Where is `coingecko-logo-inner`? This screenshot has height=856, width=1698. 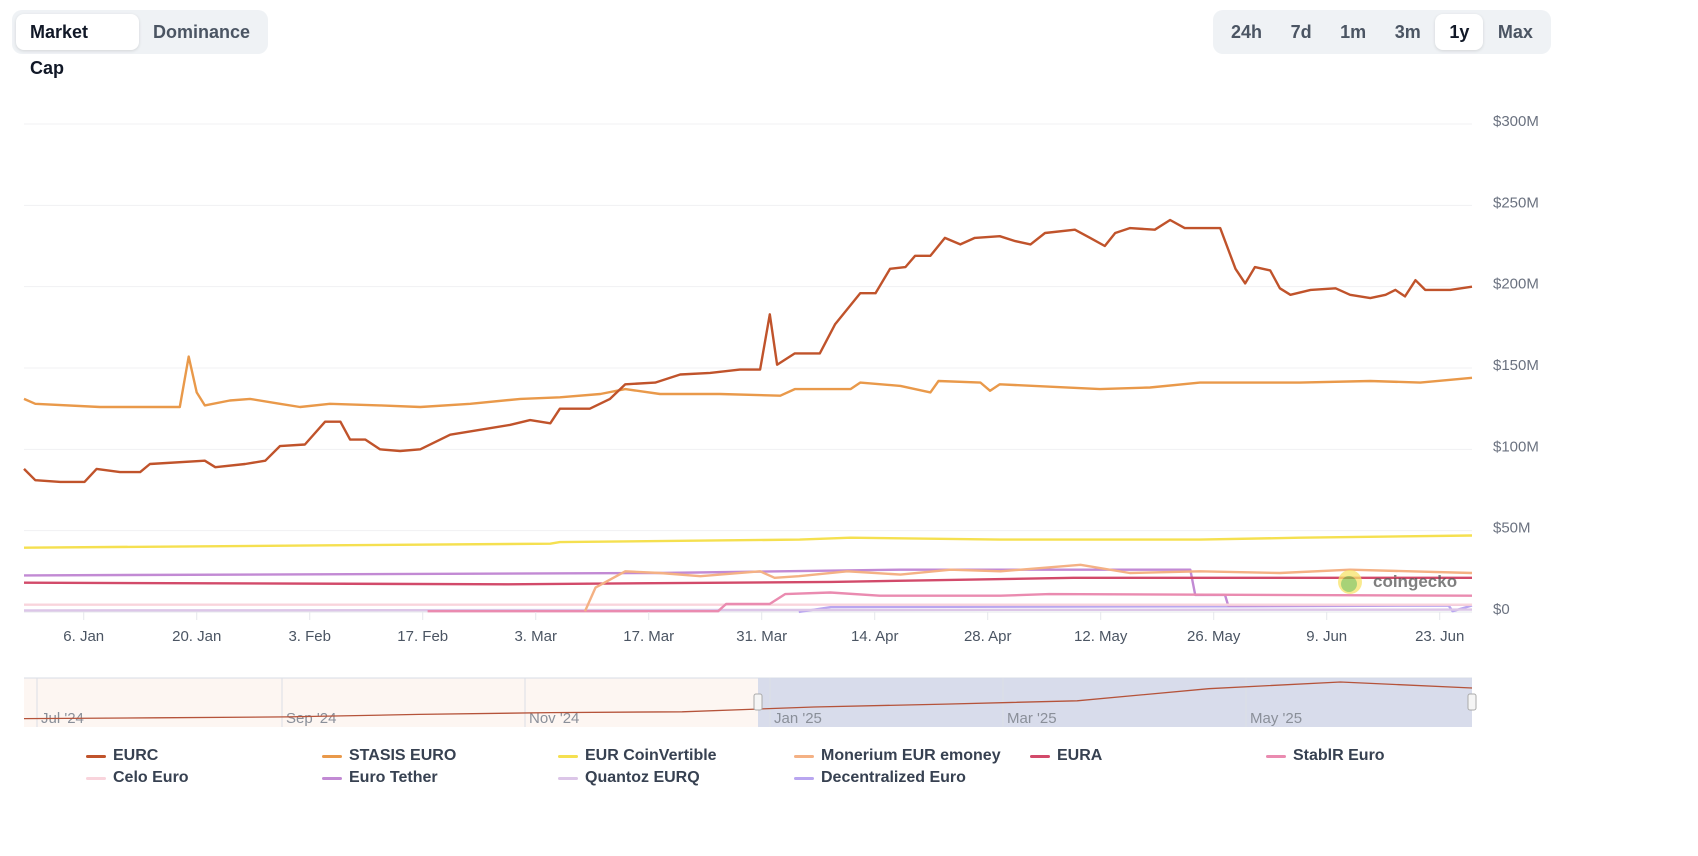
coingecko-logo-inner is located at coordinates (1349, 584).